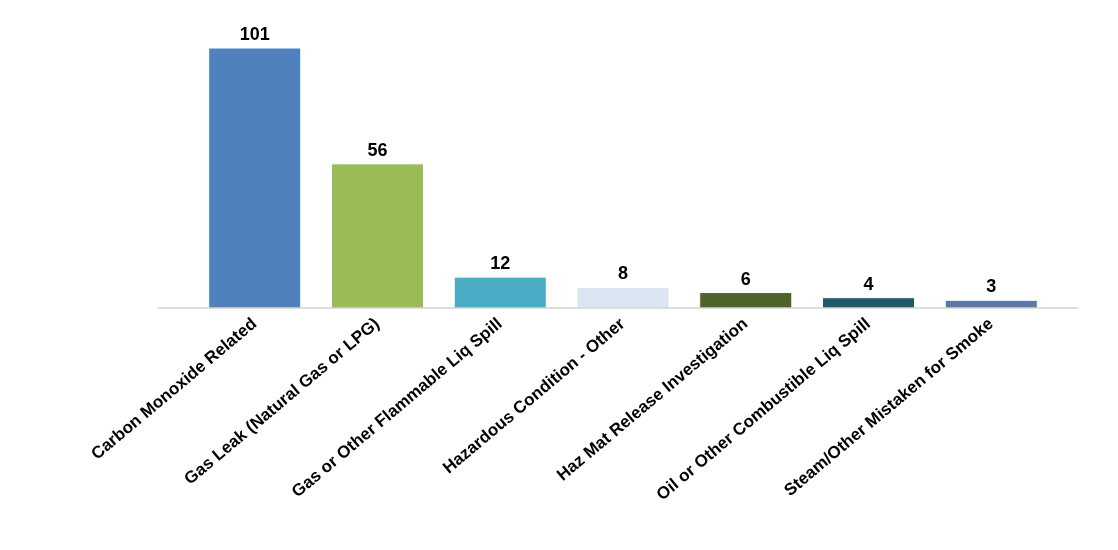 This screenshot has width=1118, height=550. What do you see at coordinates (868, 283) in the screenshot?
I see `data-label: 4` at bounding box center [868, 283].